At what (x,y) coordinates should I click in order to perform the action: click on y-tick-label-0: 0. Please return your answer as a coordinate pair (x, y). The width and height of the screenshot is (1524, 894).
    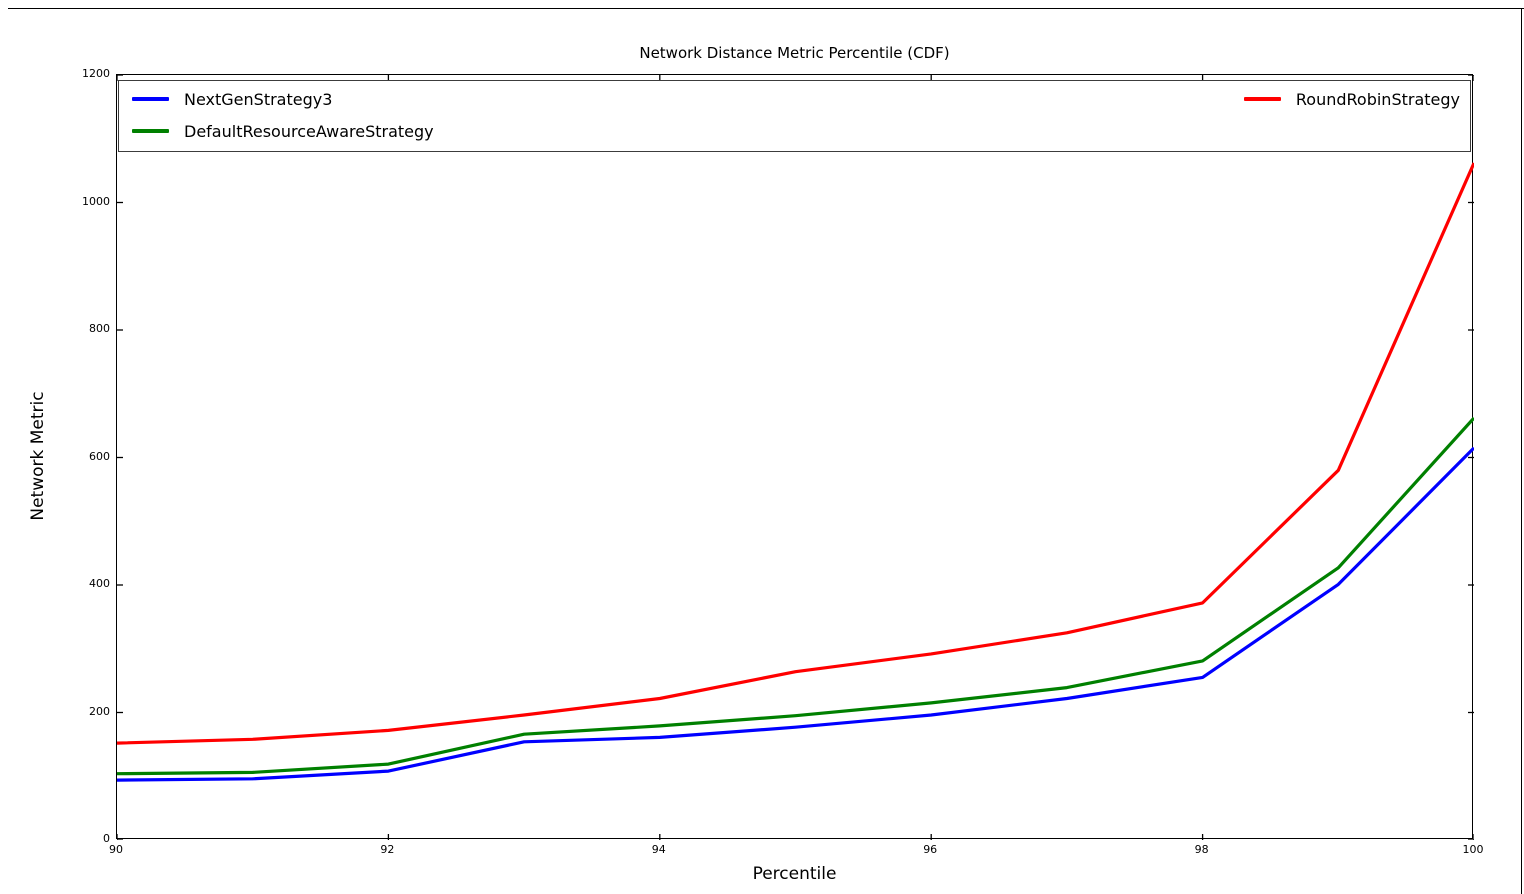
    Looking at the image, I should click on (106, 838).